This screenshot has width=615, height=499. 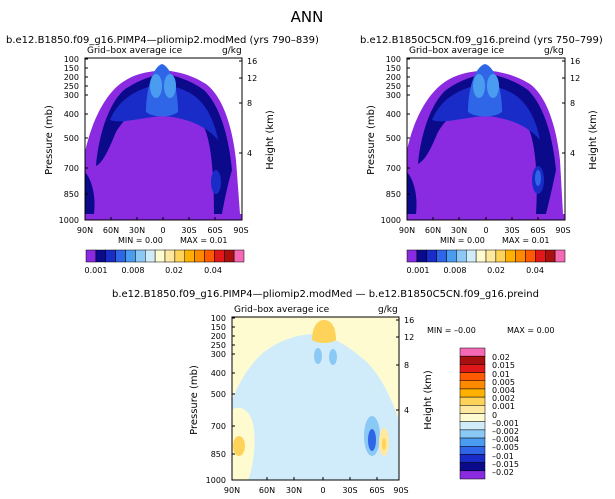 What do you see at coordinates (503, 390) in the screenshot?
I see `colorbar-label: 0.004` at bounding box center [503, 390].